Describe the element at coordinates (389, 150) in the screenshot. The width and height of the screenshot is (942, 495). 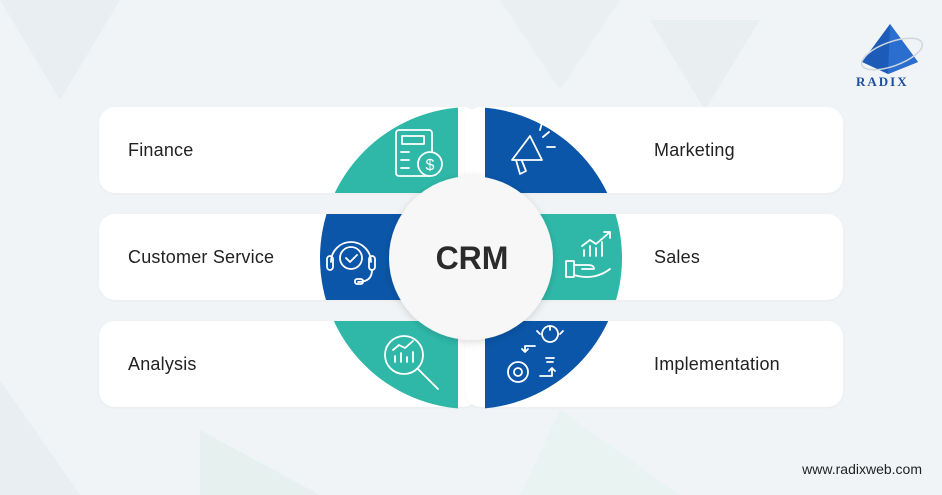
I see `segment-finance` at that location.